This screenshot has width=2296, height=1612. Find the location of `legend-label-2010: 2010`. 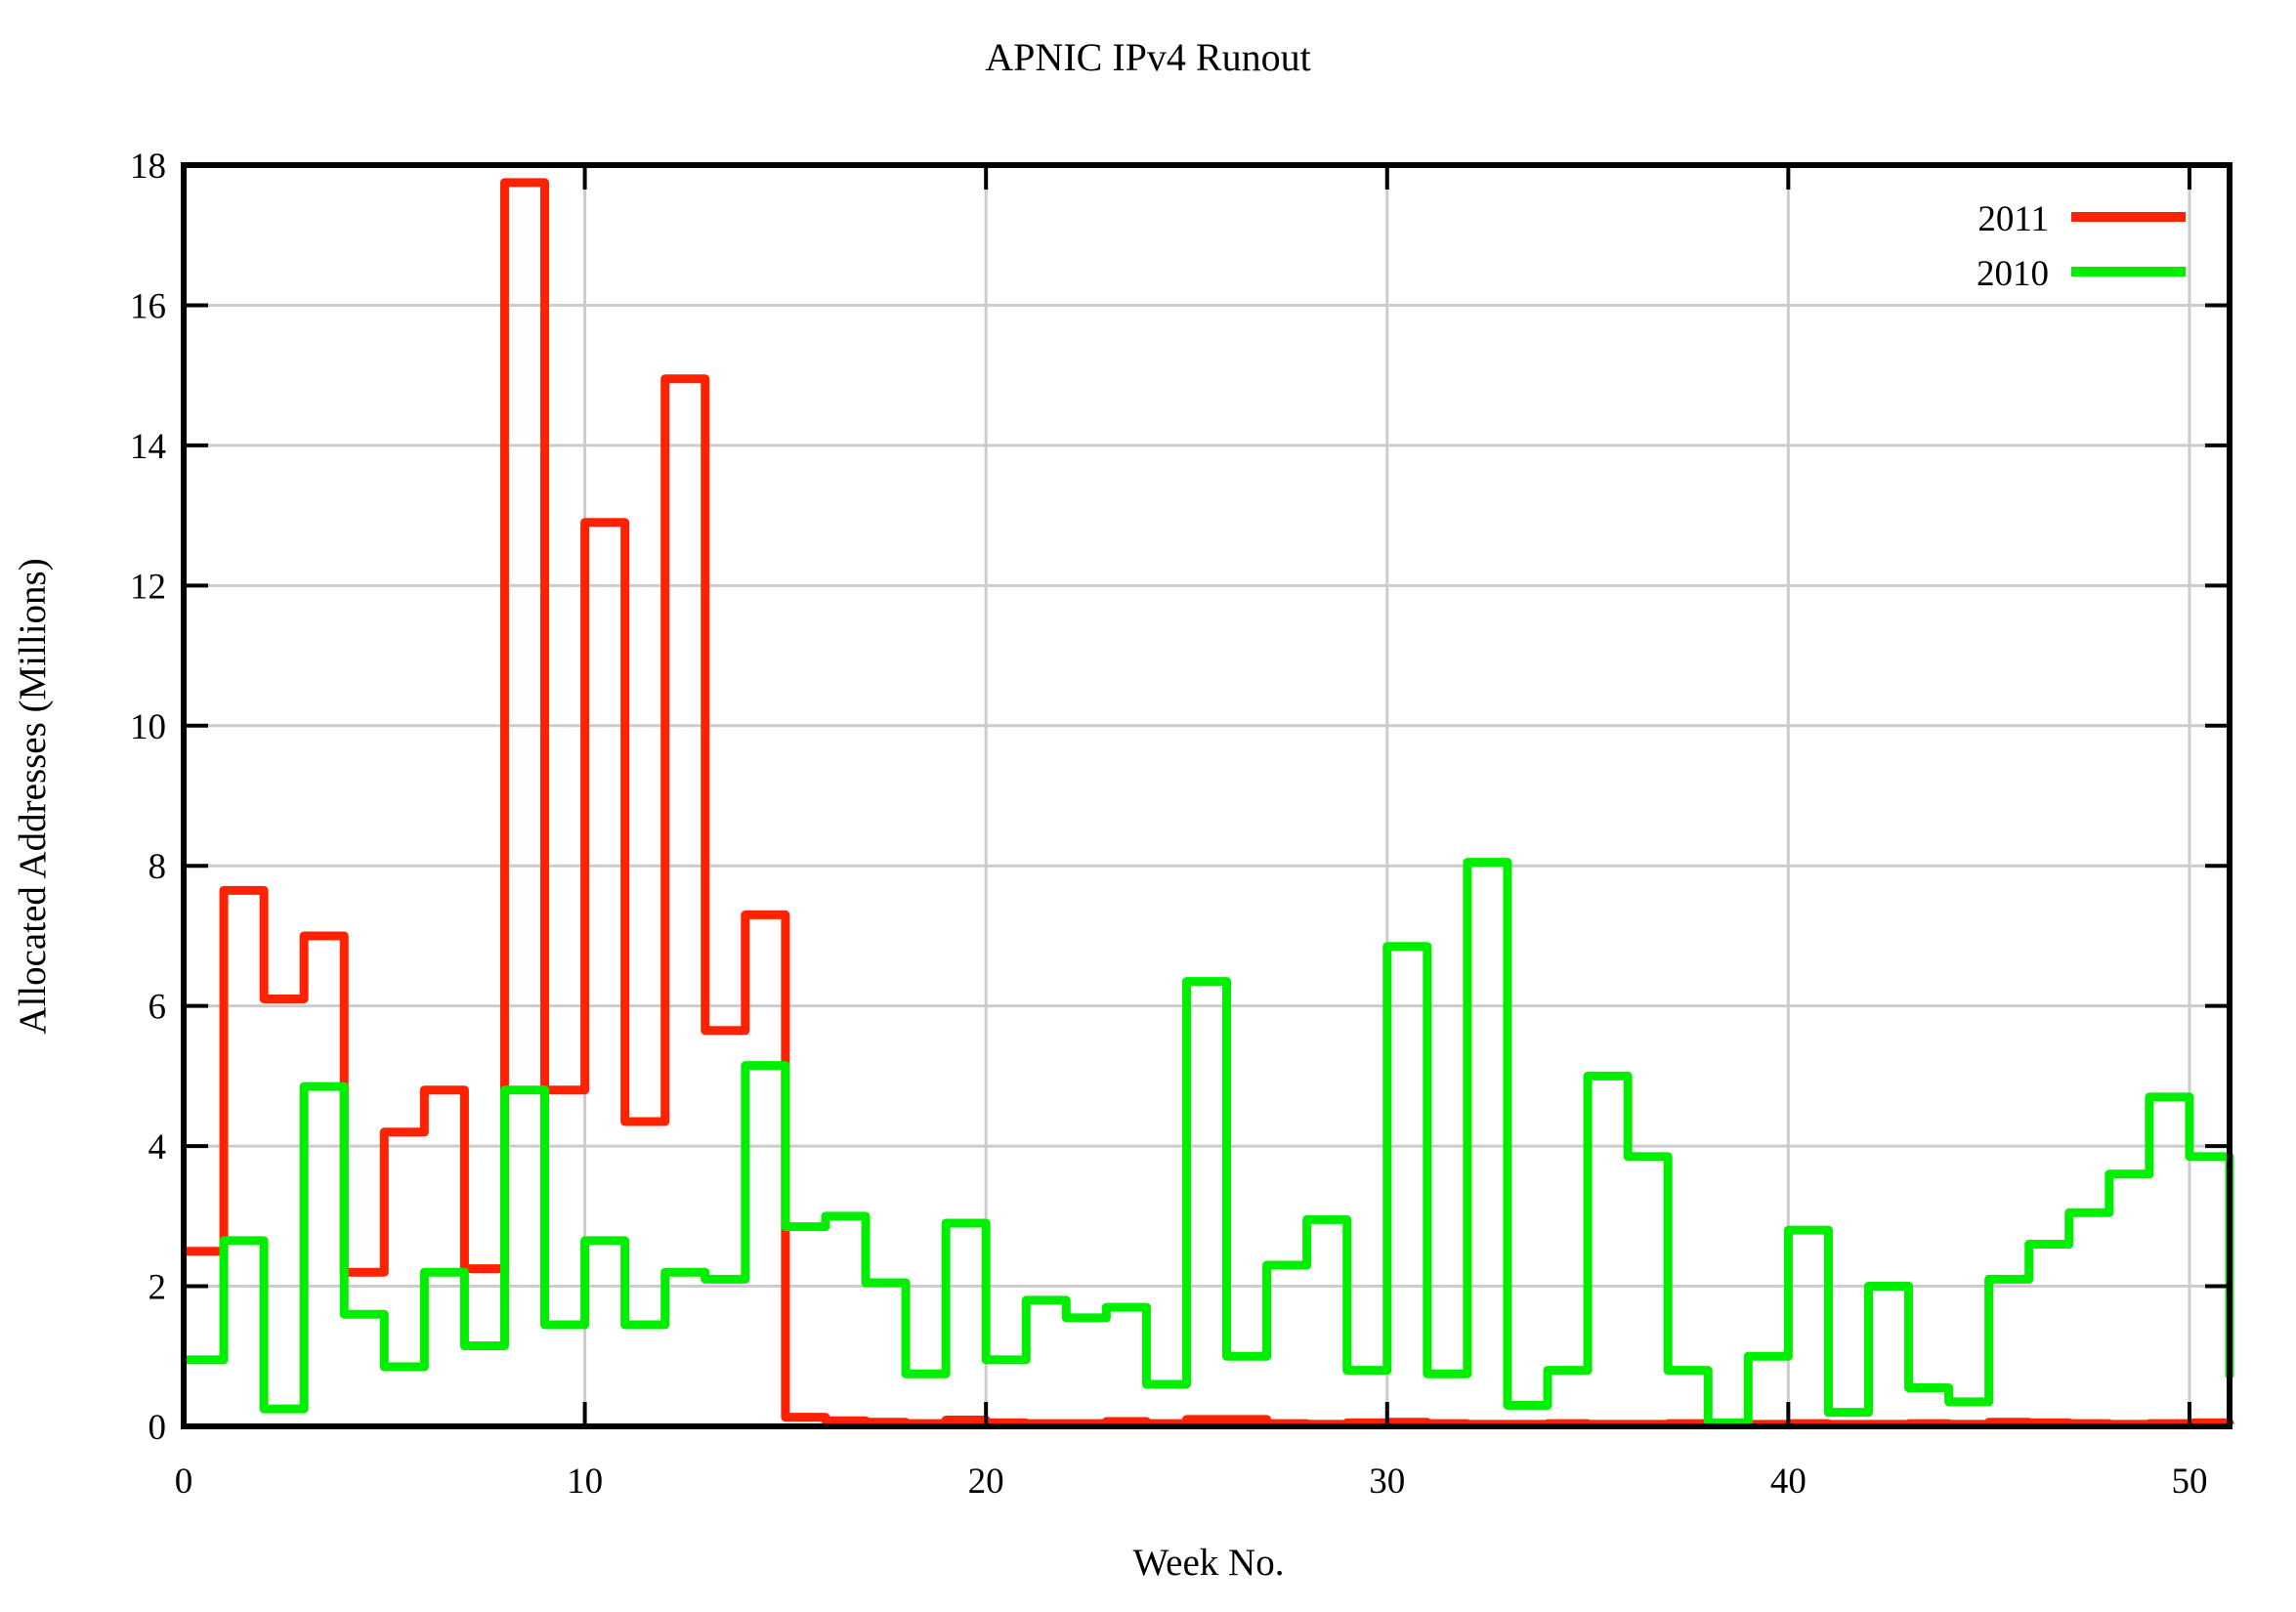

legend-label-2010: 2010 is located at coordinates (2013, 274).